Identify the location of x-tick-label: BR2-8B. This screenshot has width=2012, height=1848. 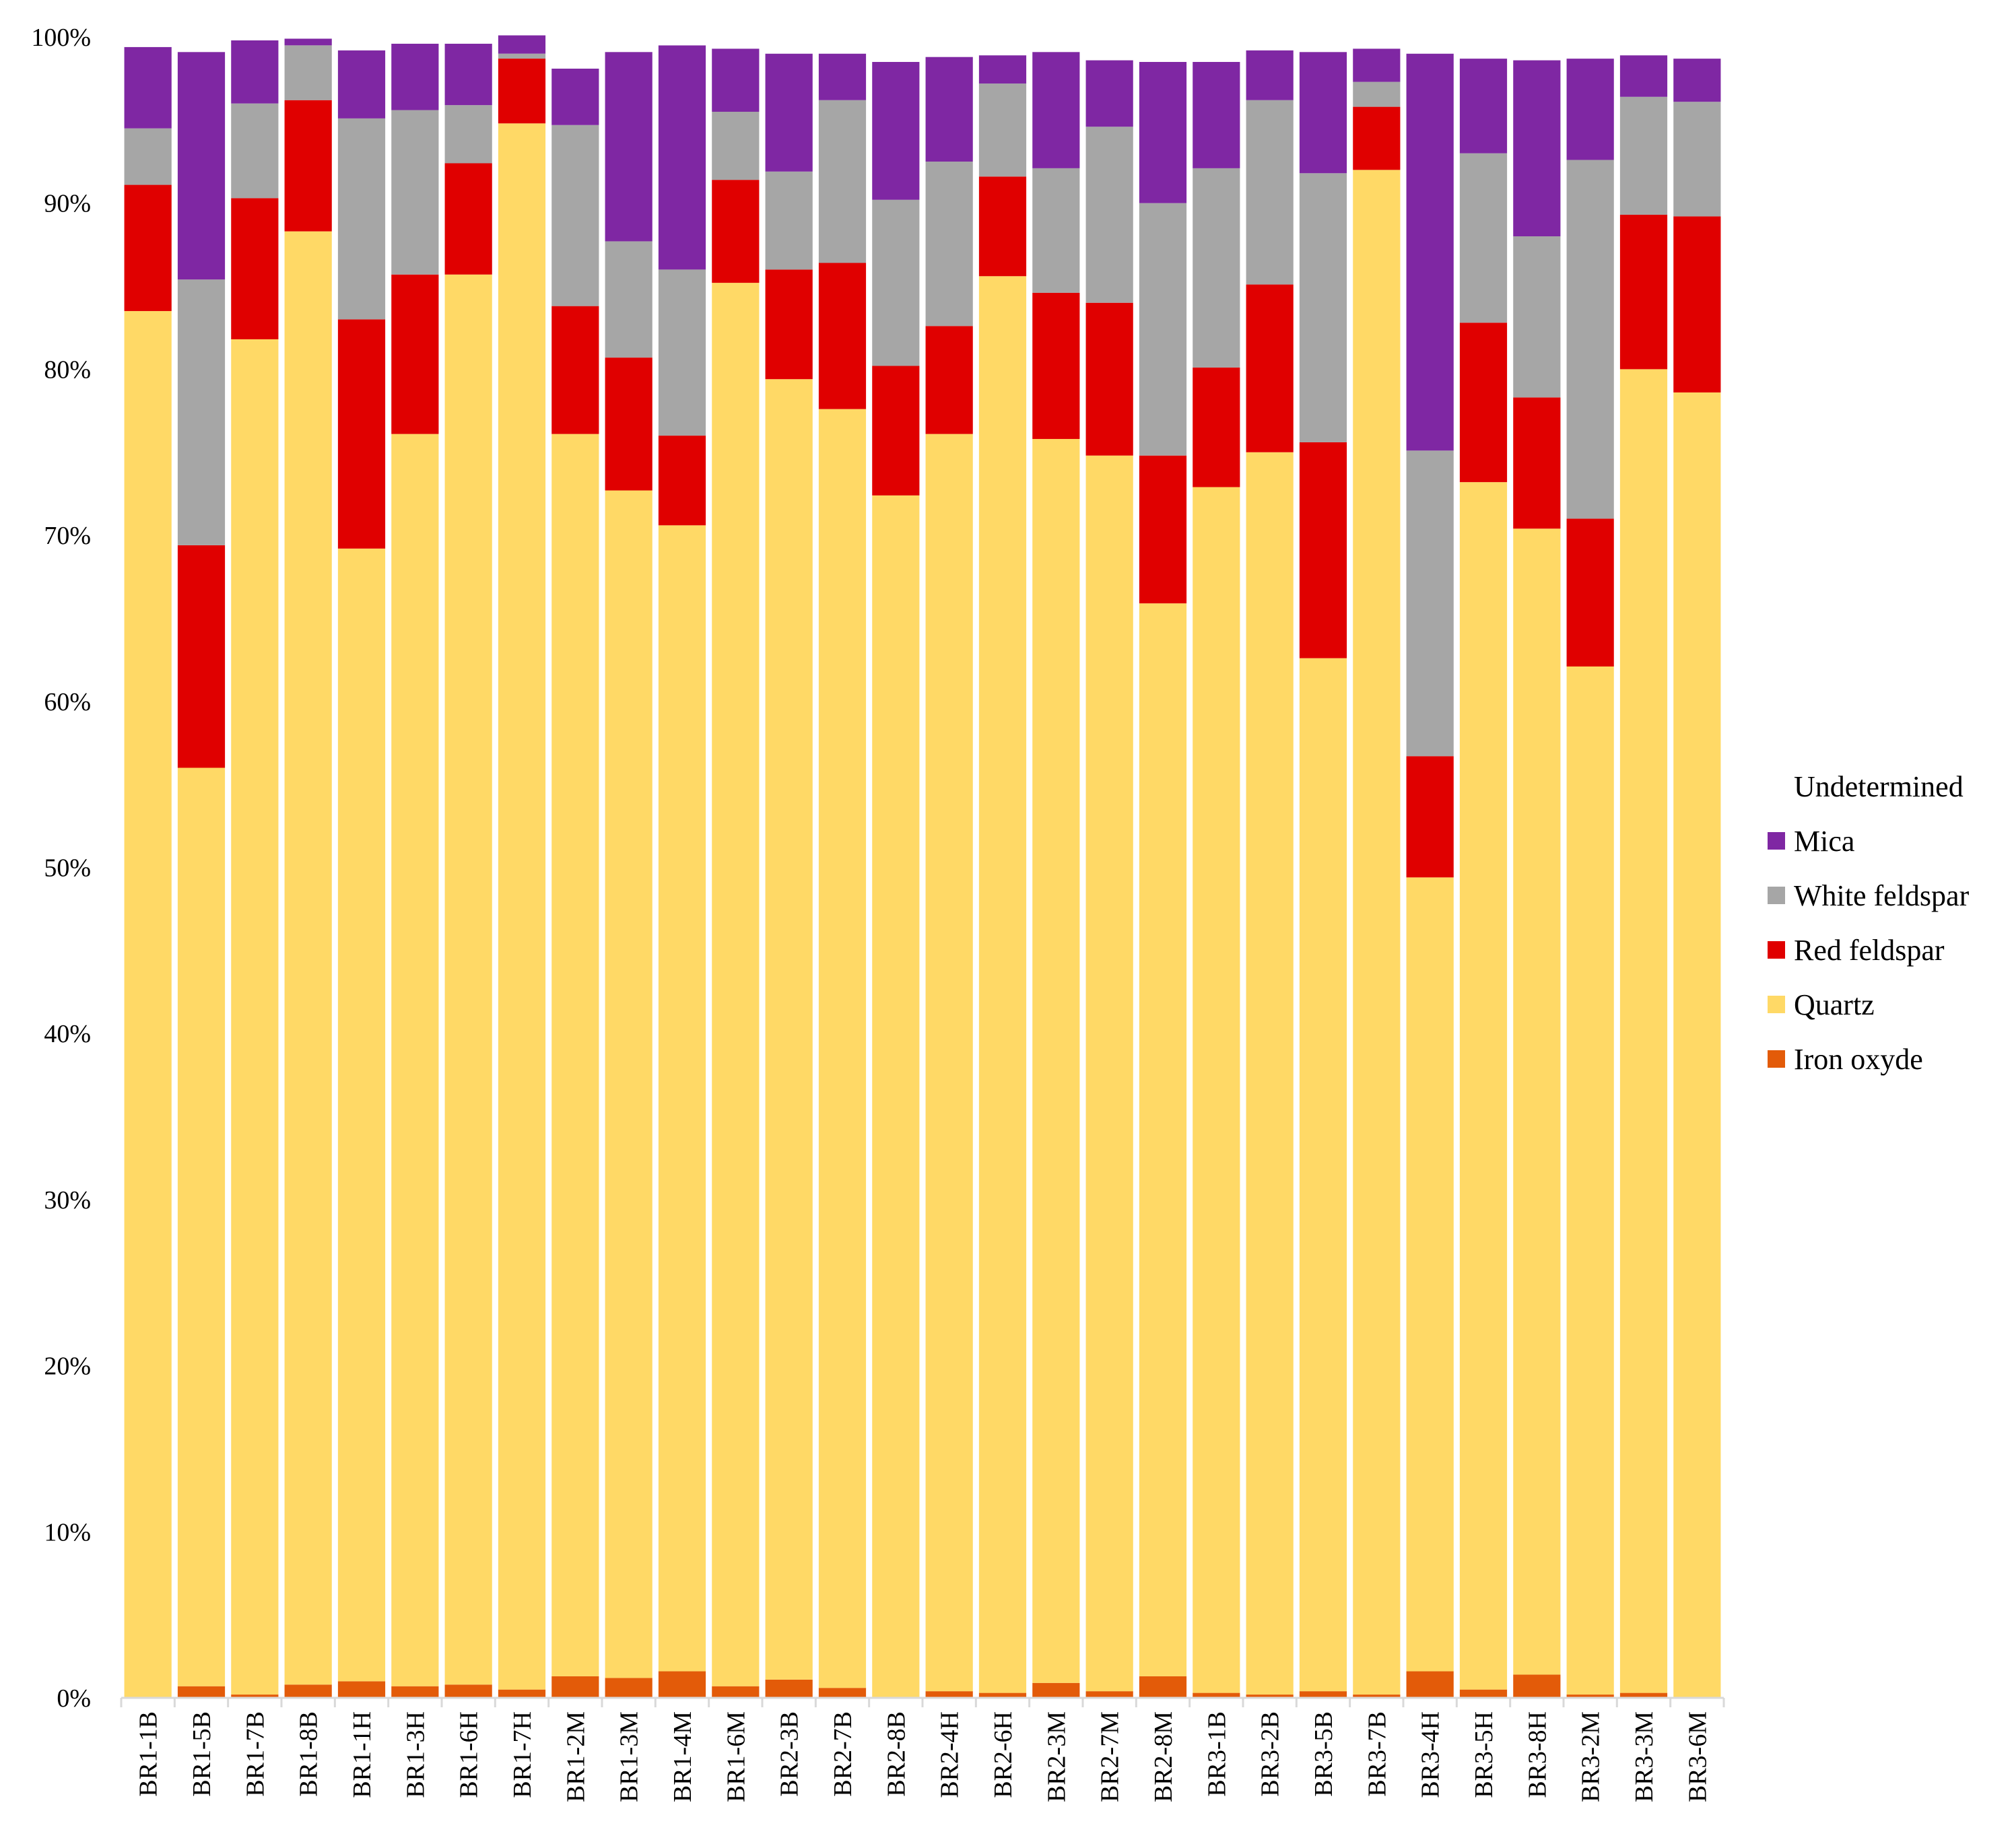
(896, 1754).